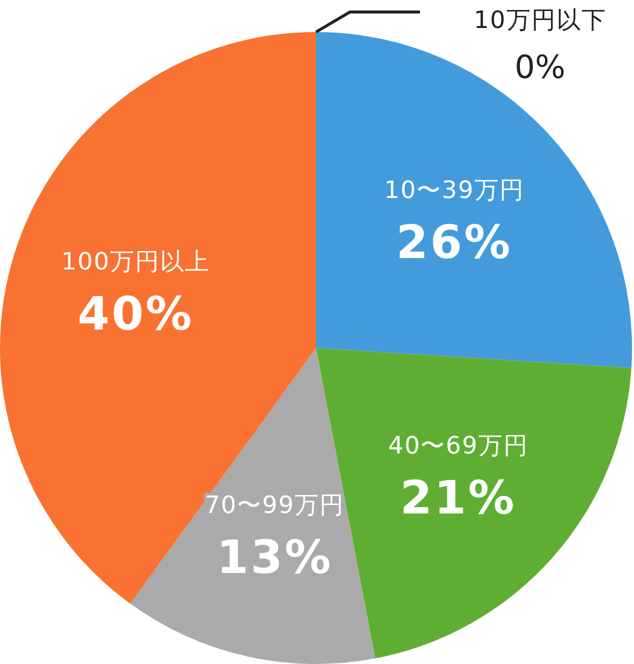 This screenshot has width=634, height=664. Describe the element at coordinates (274, 505) in the screenshot. I see `slice-label: 70〜99万円` at that location.